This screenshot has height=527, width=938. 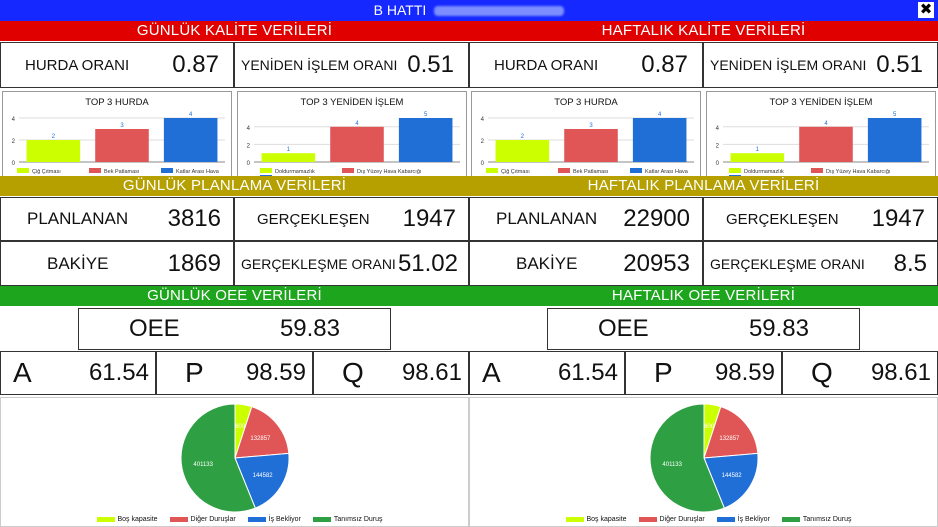 What do you see at coordinates (586, 263) in the screenshot?
I see `weekly-balance-cell: BAKİYE 20953` at bounding box center [586, 263].